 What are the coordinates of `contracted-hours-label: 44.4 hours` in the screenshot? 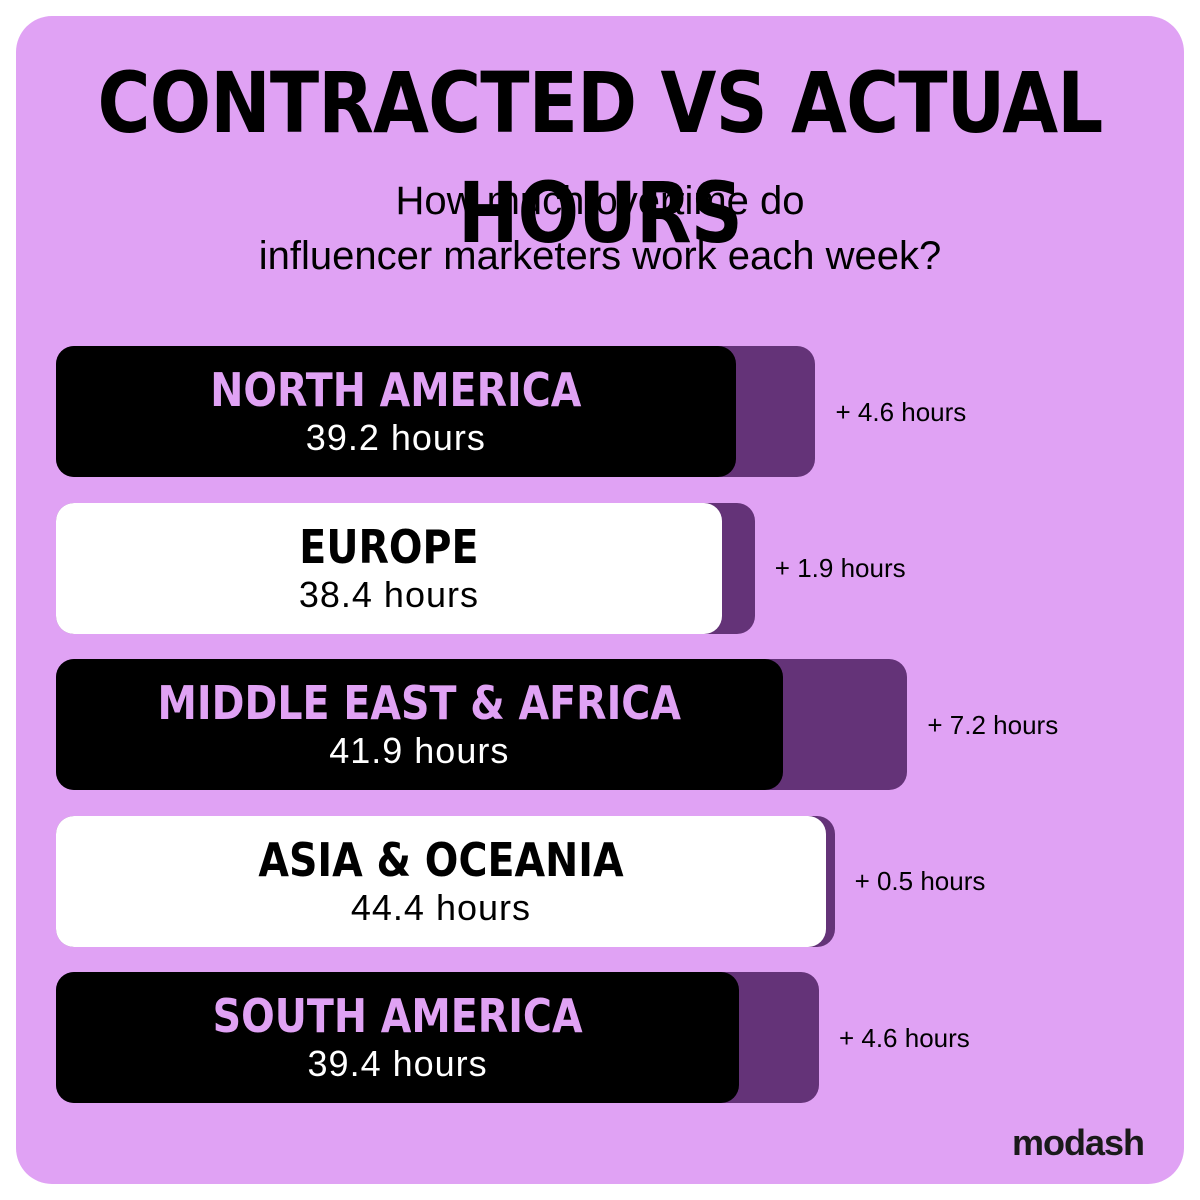 It's located at (440, 907).